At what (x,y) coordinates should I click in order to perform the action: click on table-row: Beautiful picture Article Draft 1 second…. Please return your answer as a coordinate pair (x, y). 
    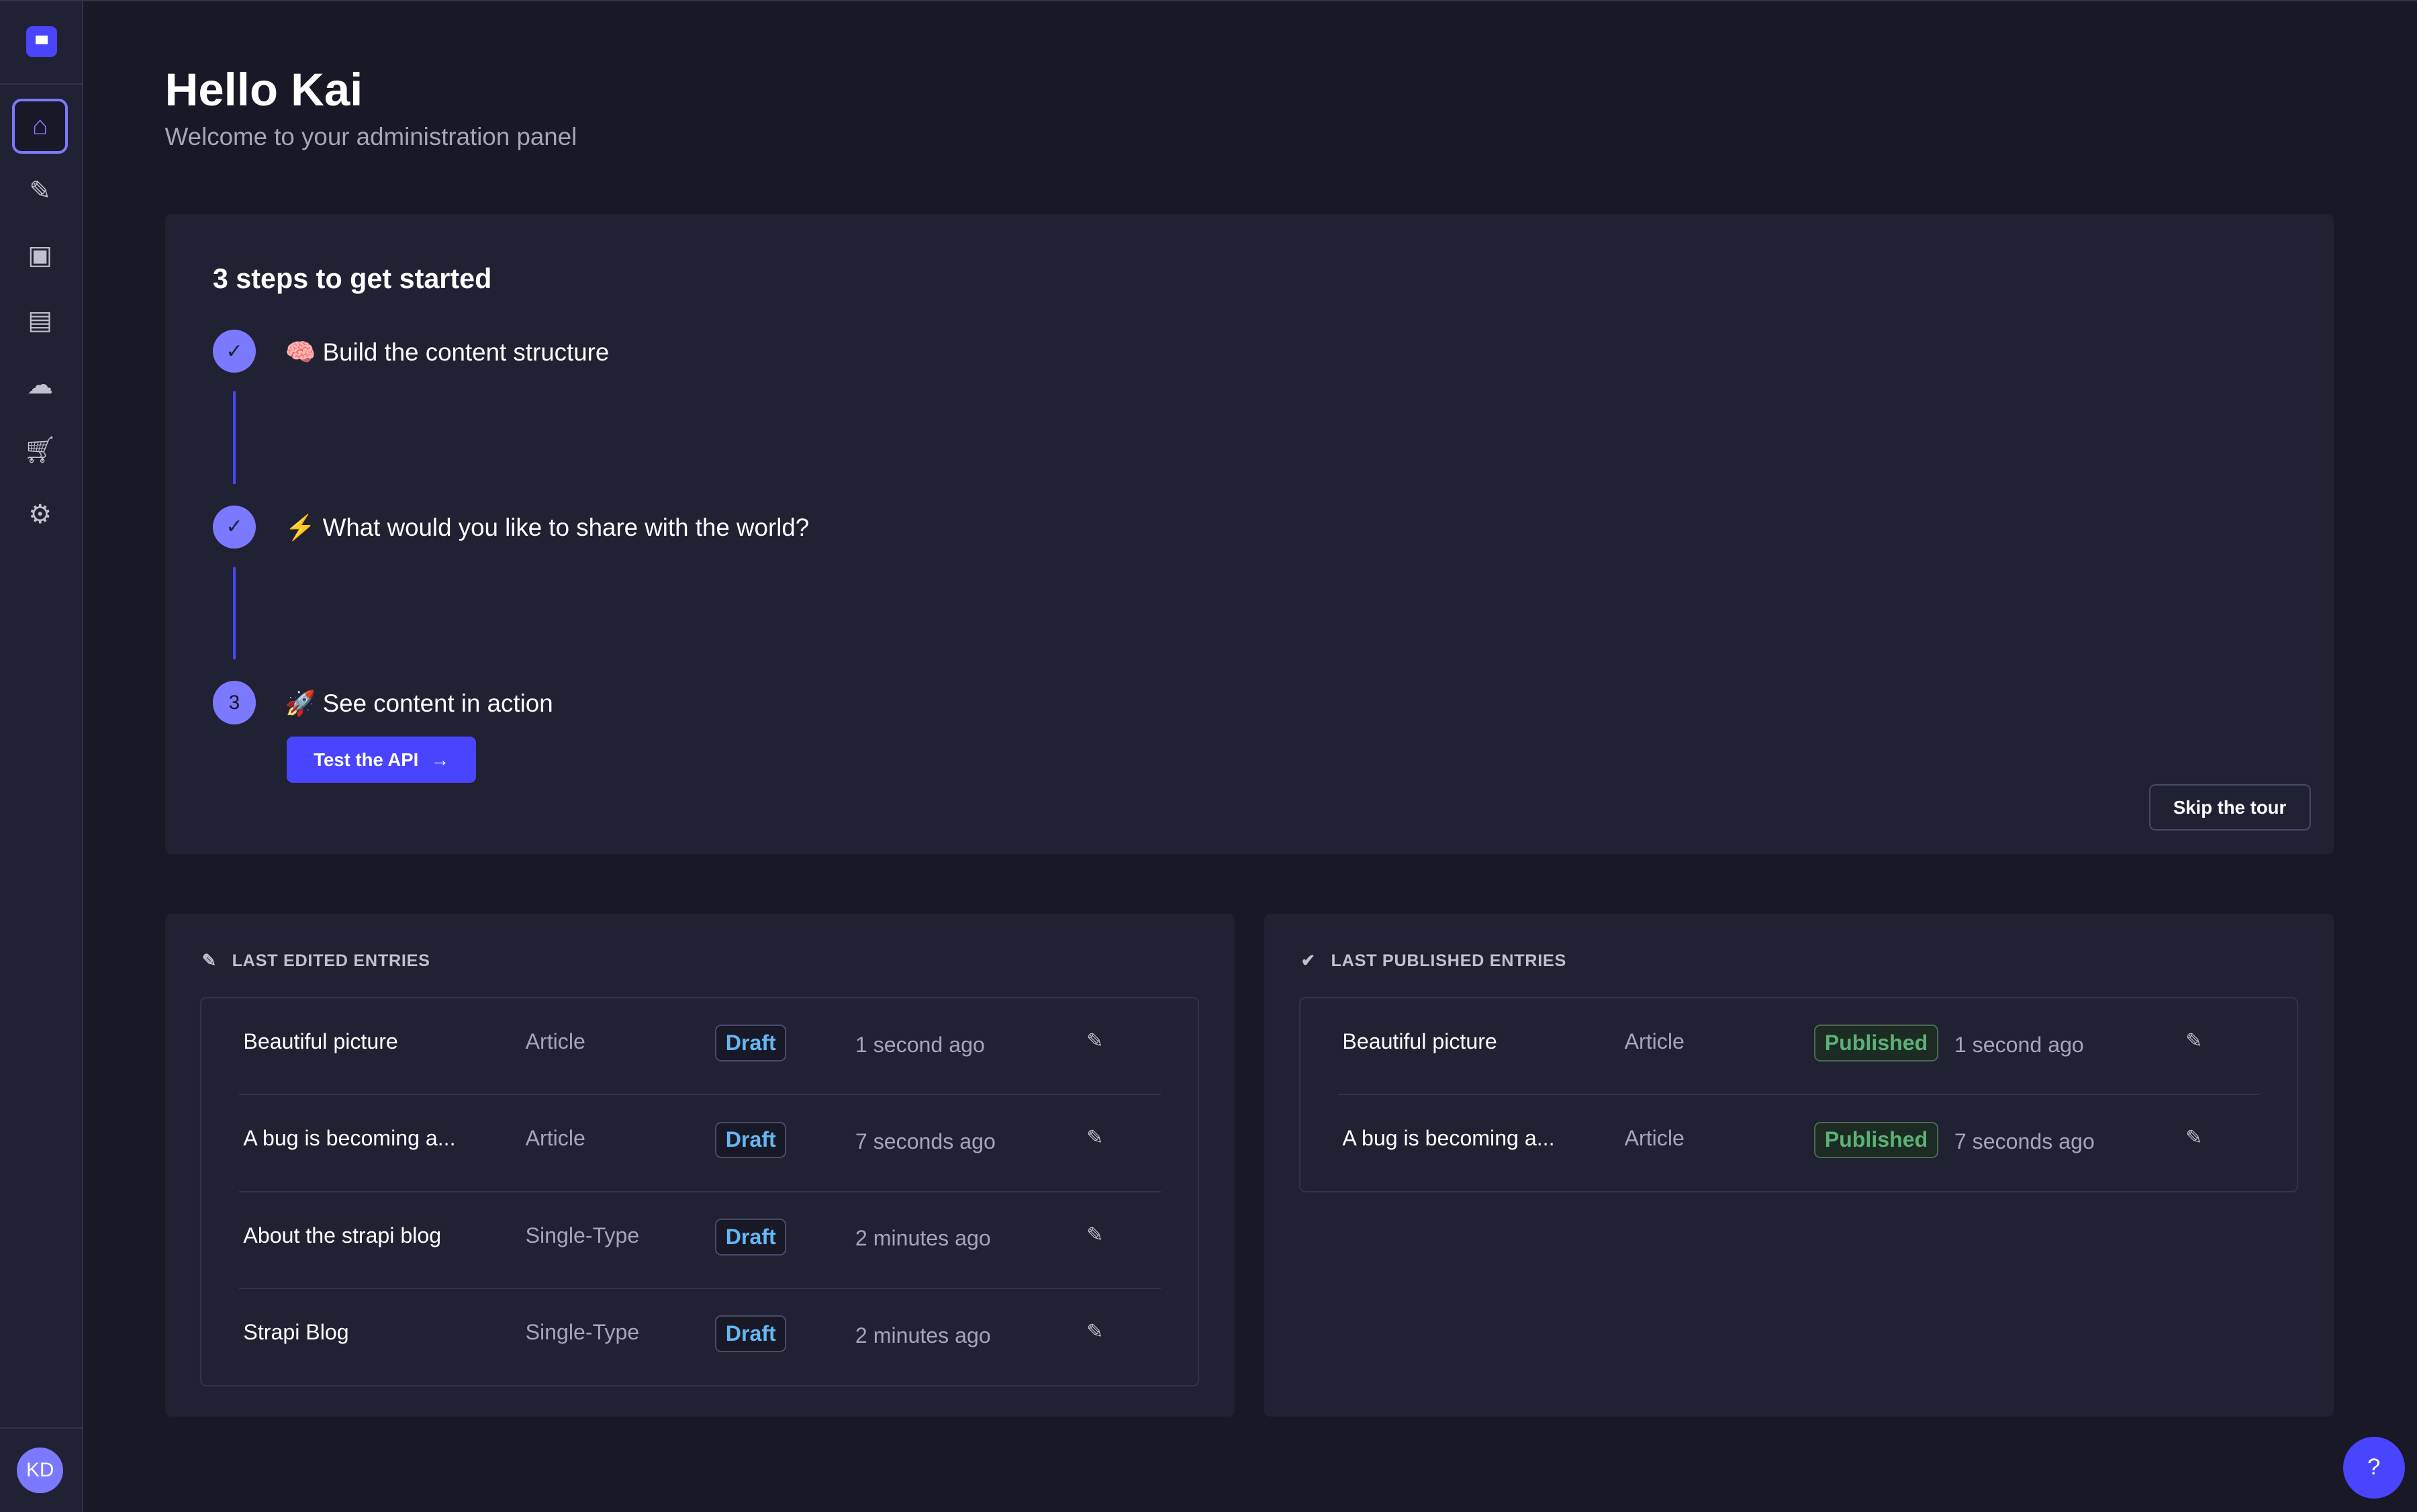
    Looking at the image, I should click on (700, 1047).